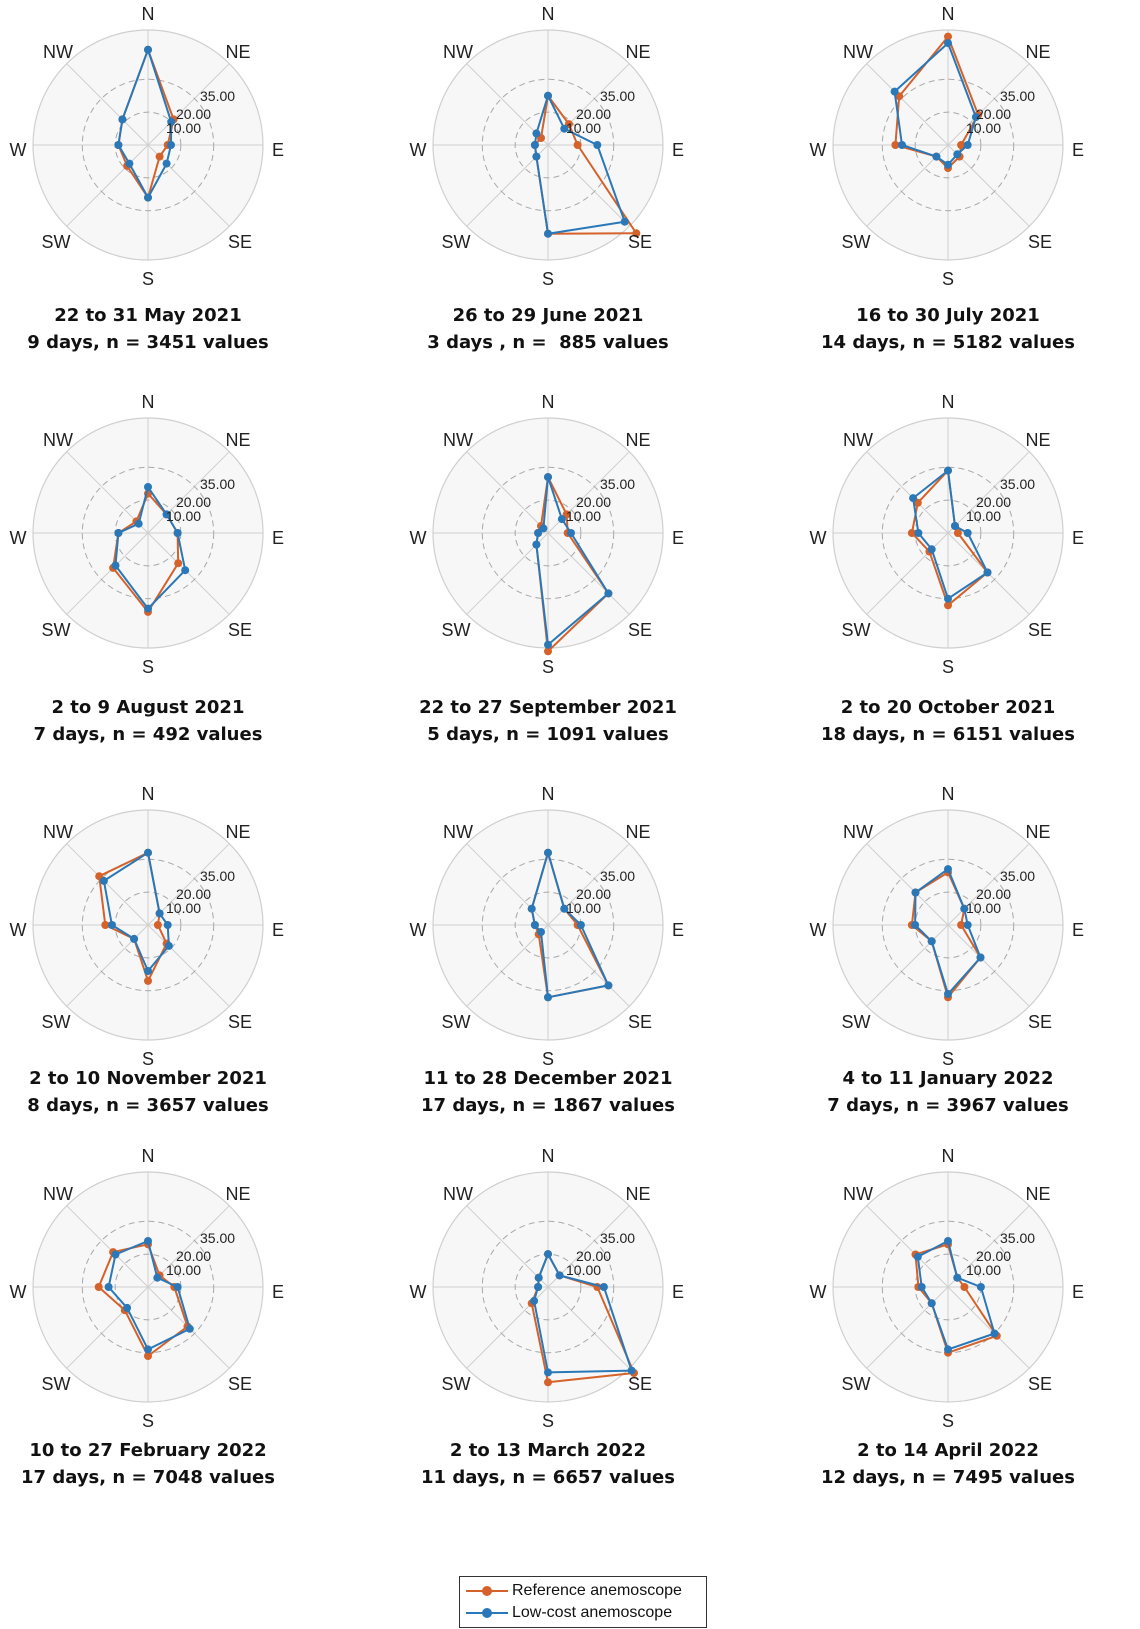  I want to click on legend-item-reference: Reference anemoscope, so click(583, 1591).